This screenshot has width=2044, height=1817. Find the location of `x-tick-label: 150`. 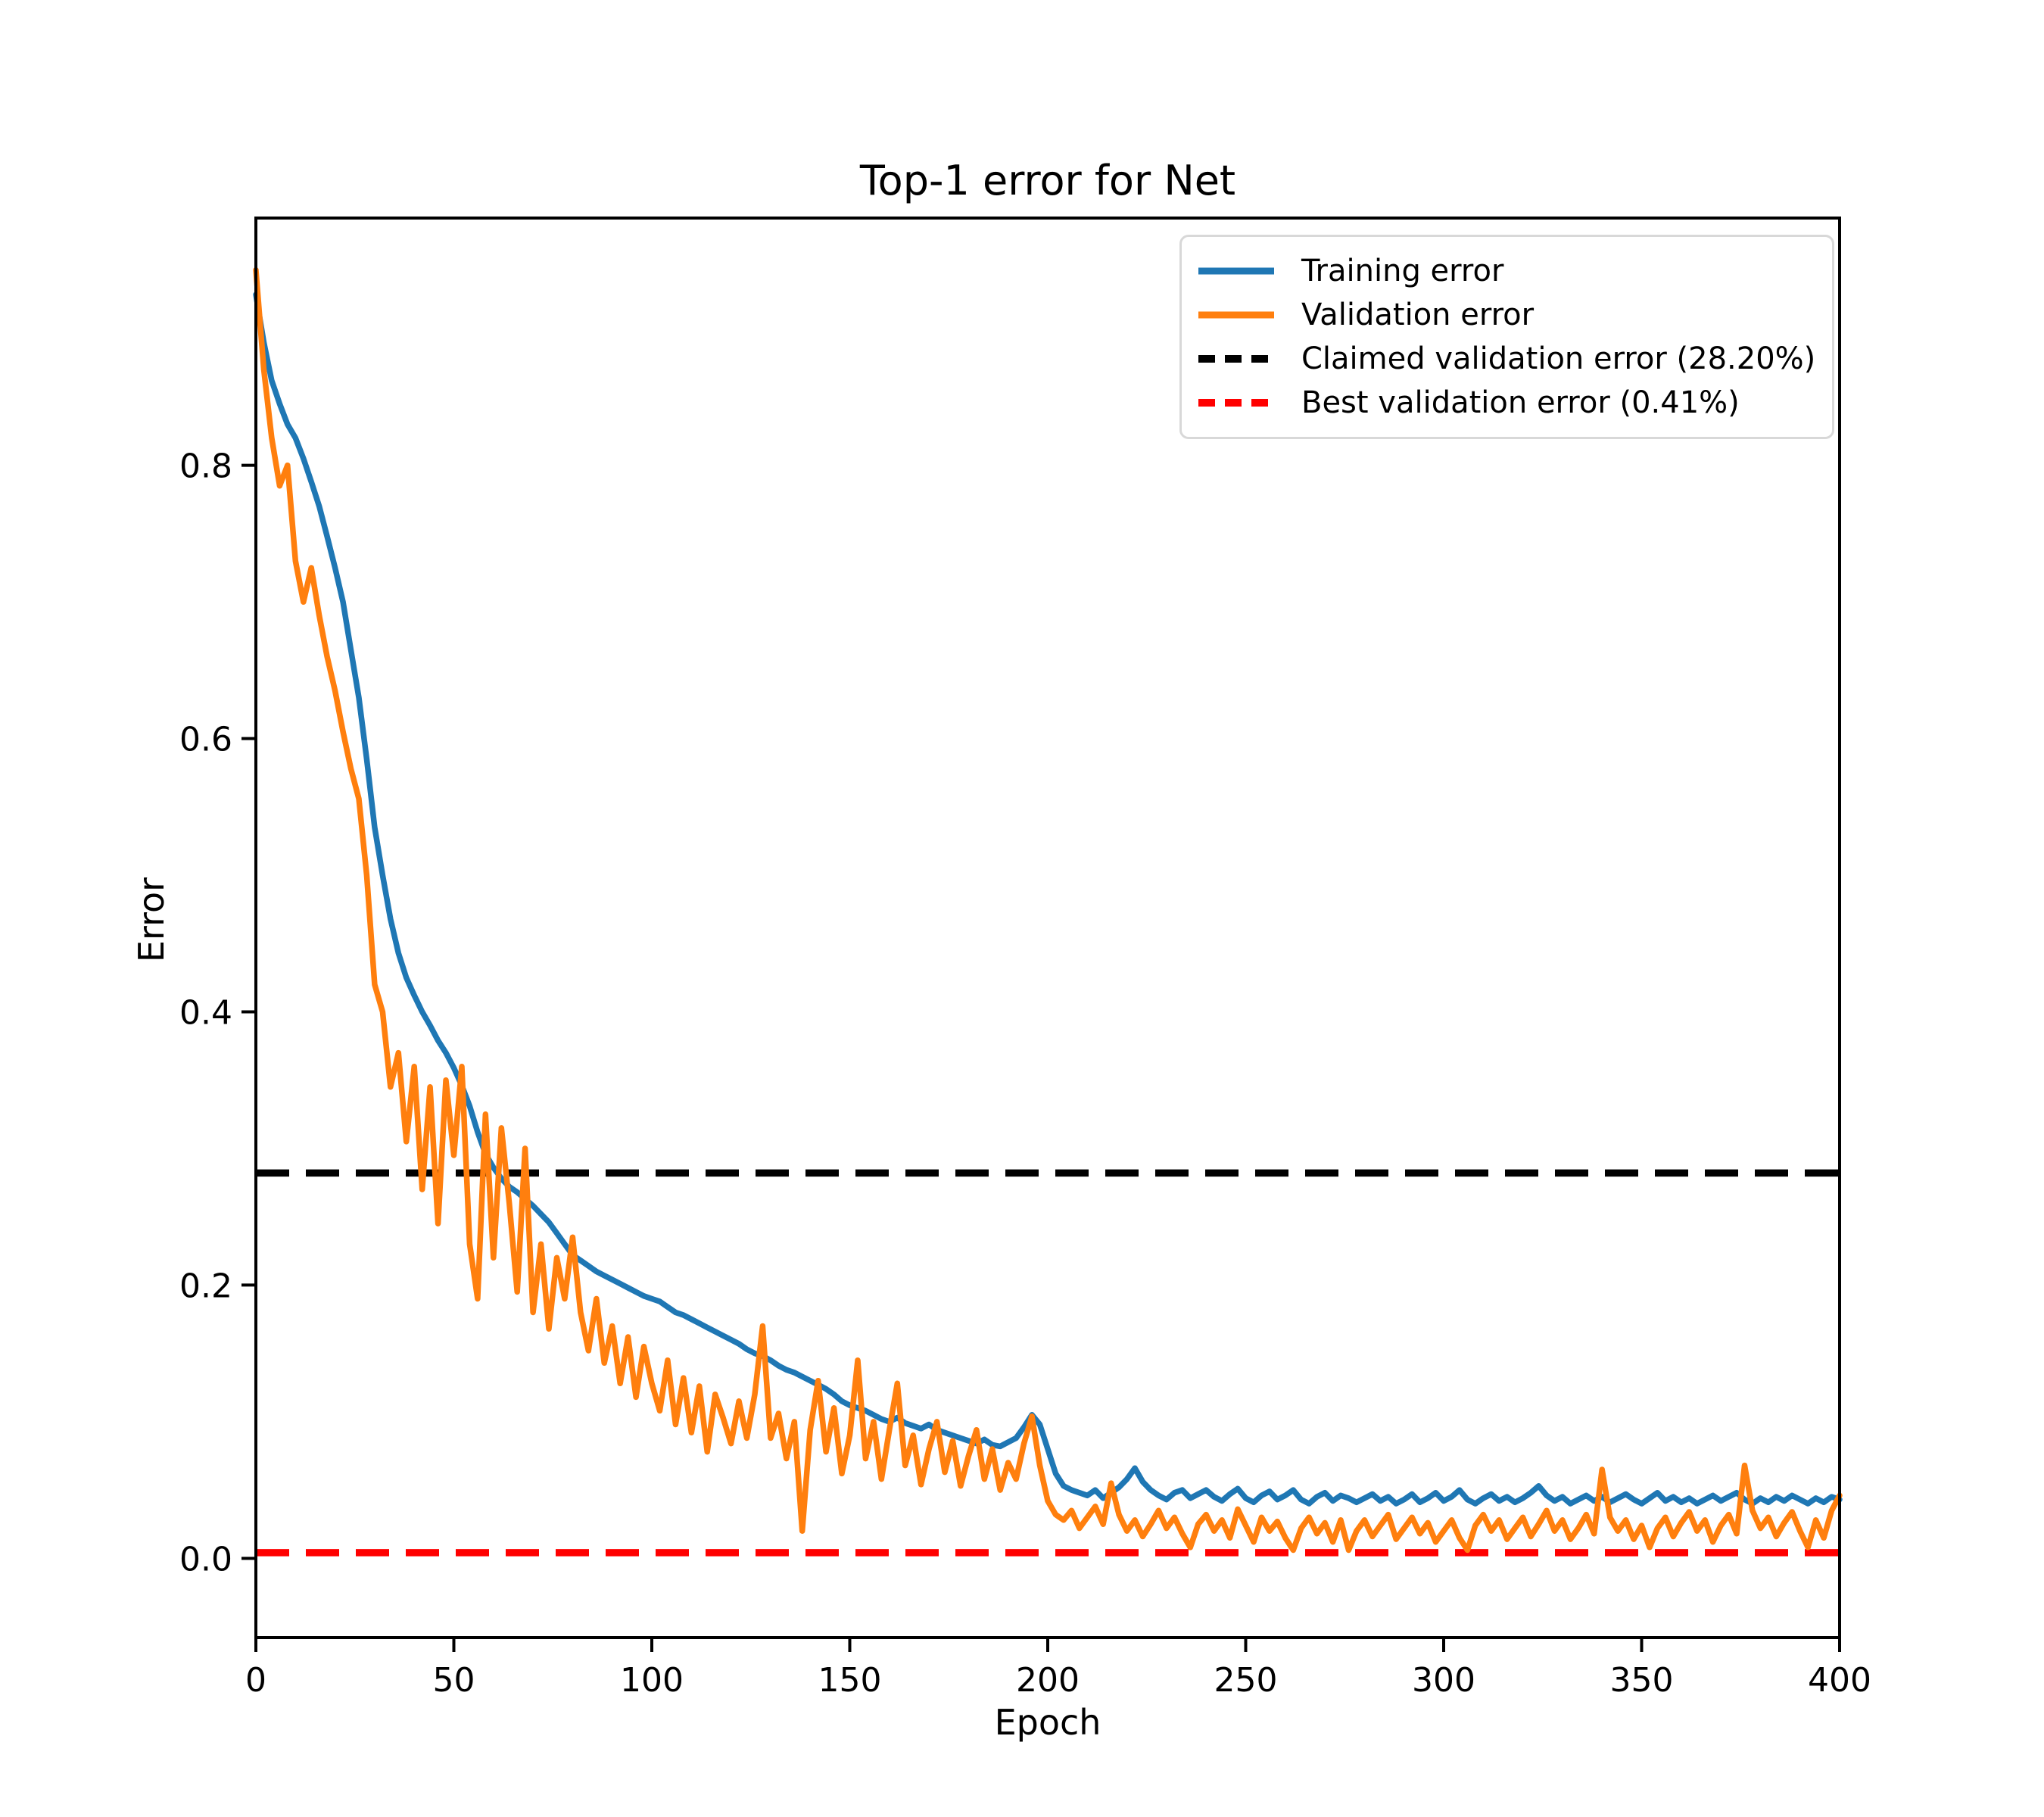

x-tick-label: 150 is located at coordinates (850, 1680).